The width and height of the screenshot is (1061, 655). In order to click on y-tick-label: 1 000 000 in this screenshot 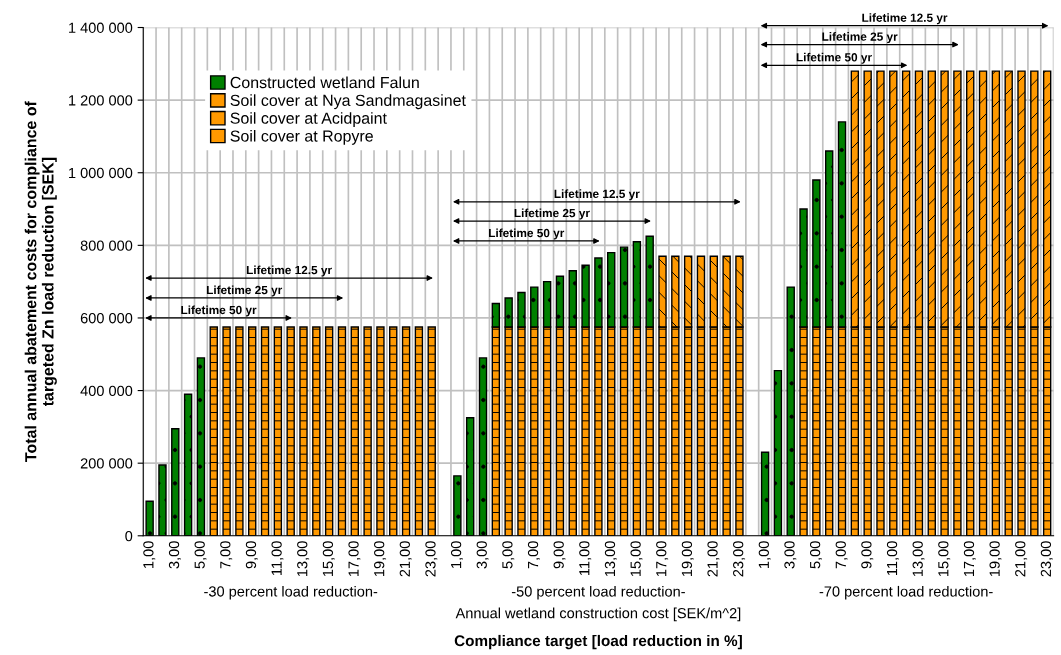, I will do `click(101, 173)`.